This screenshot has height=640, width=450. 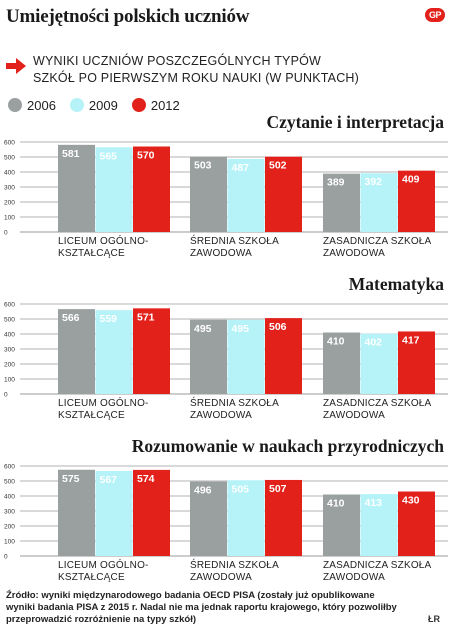 I want to click on category-label: LICEUM OGÓLNO- KSZTAŁCĄCE, so click(x=123, y=410).